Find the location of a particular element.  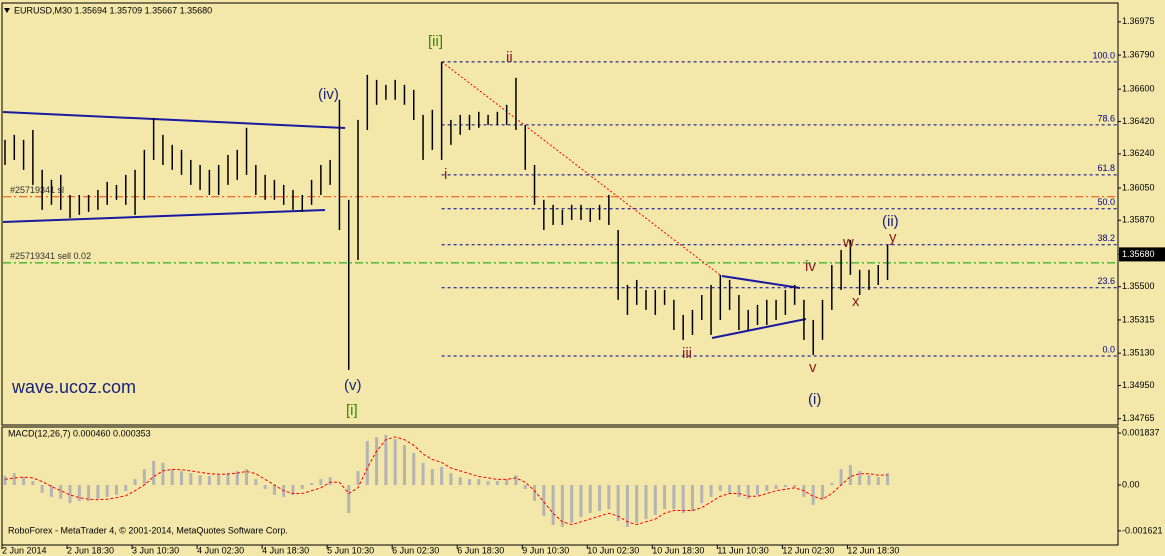

y-tick-label: -0.001621 is located at coordinates (1142, 530).